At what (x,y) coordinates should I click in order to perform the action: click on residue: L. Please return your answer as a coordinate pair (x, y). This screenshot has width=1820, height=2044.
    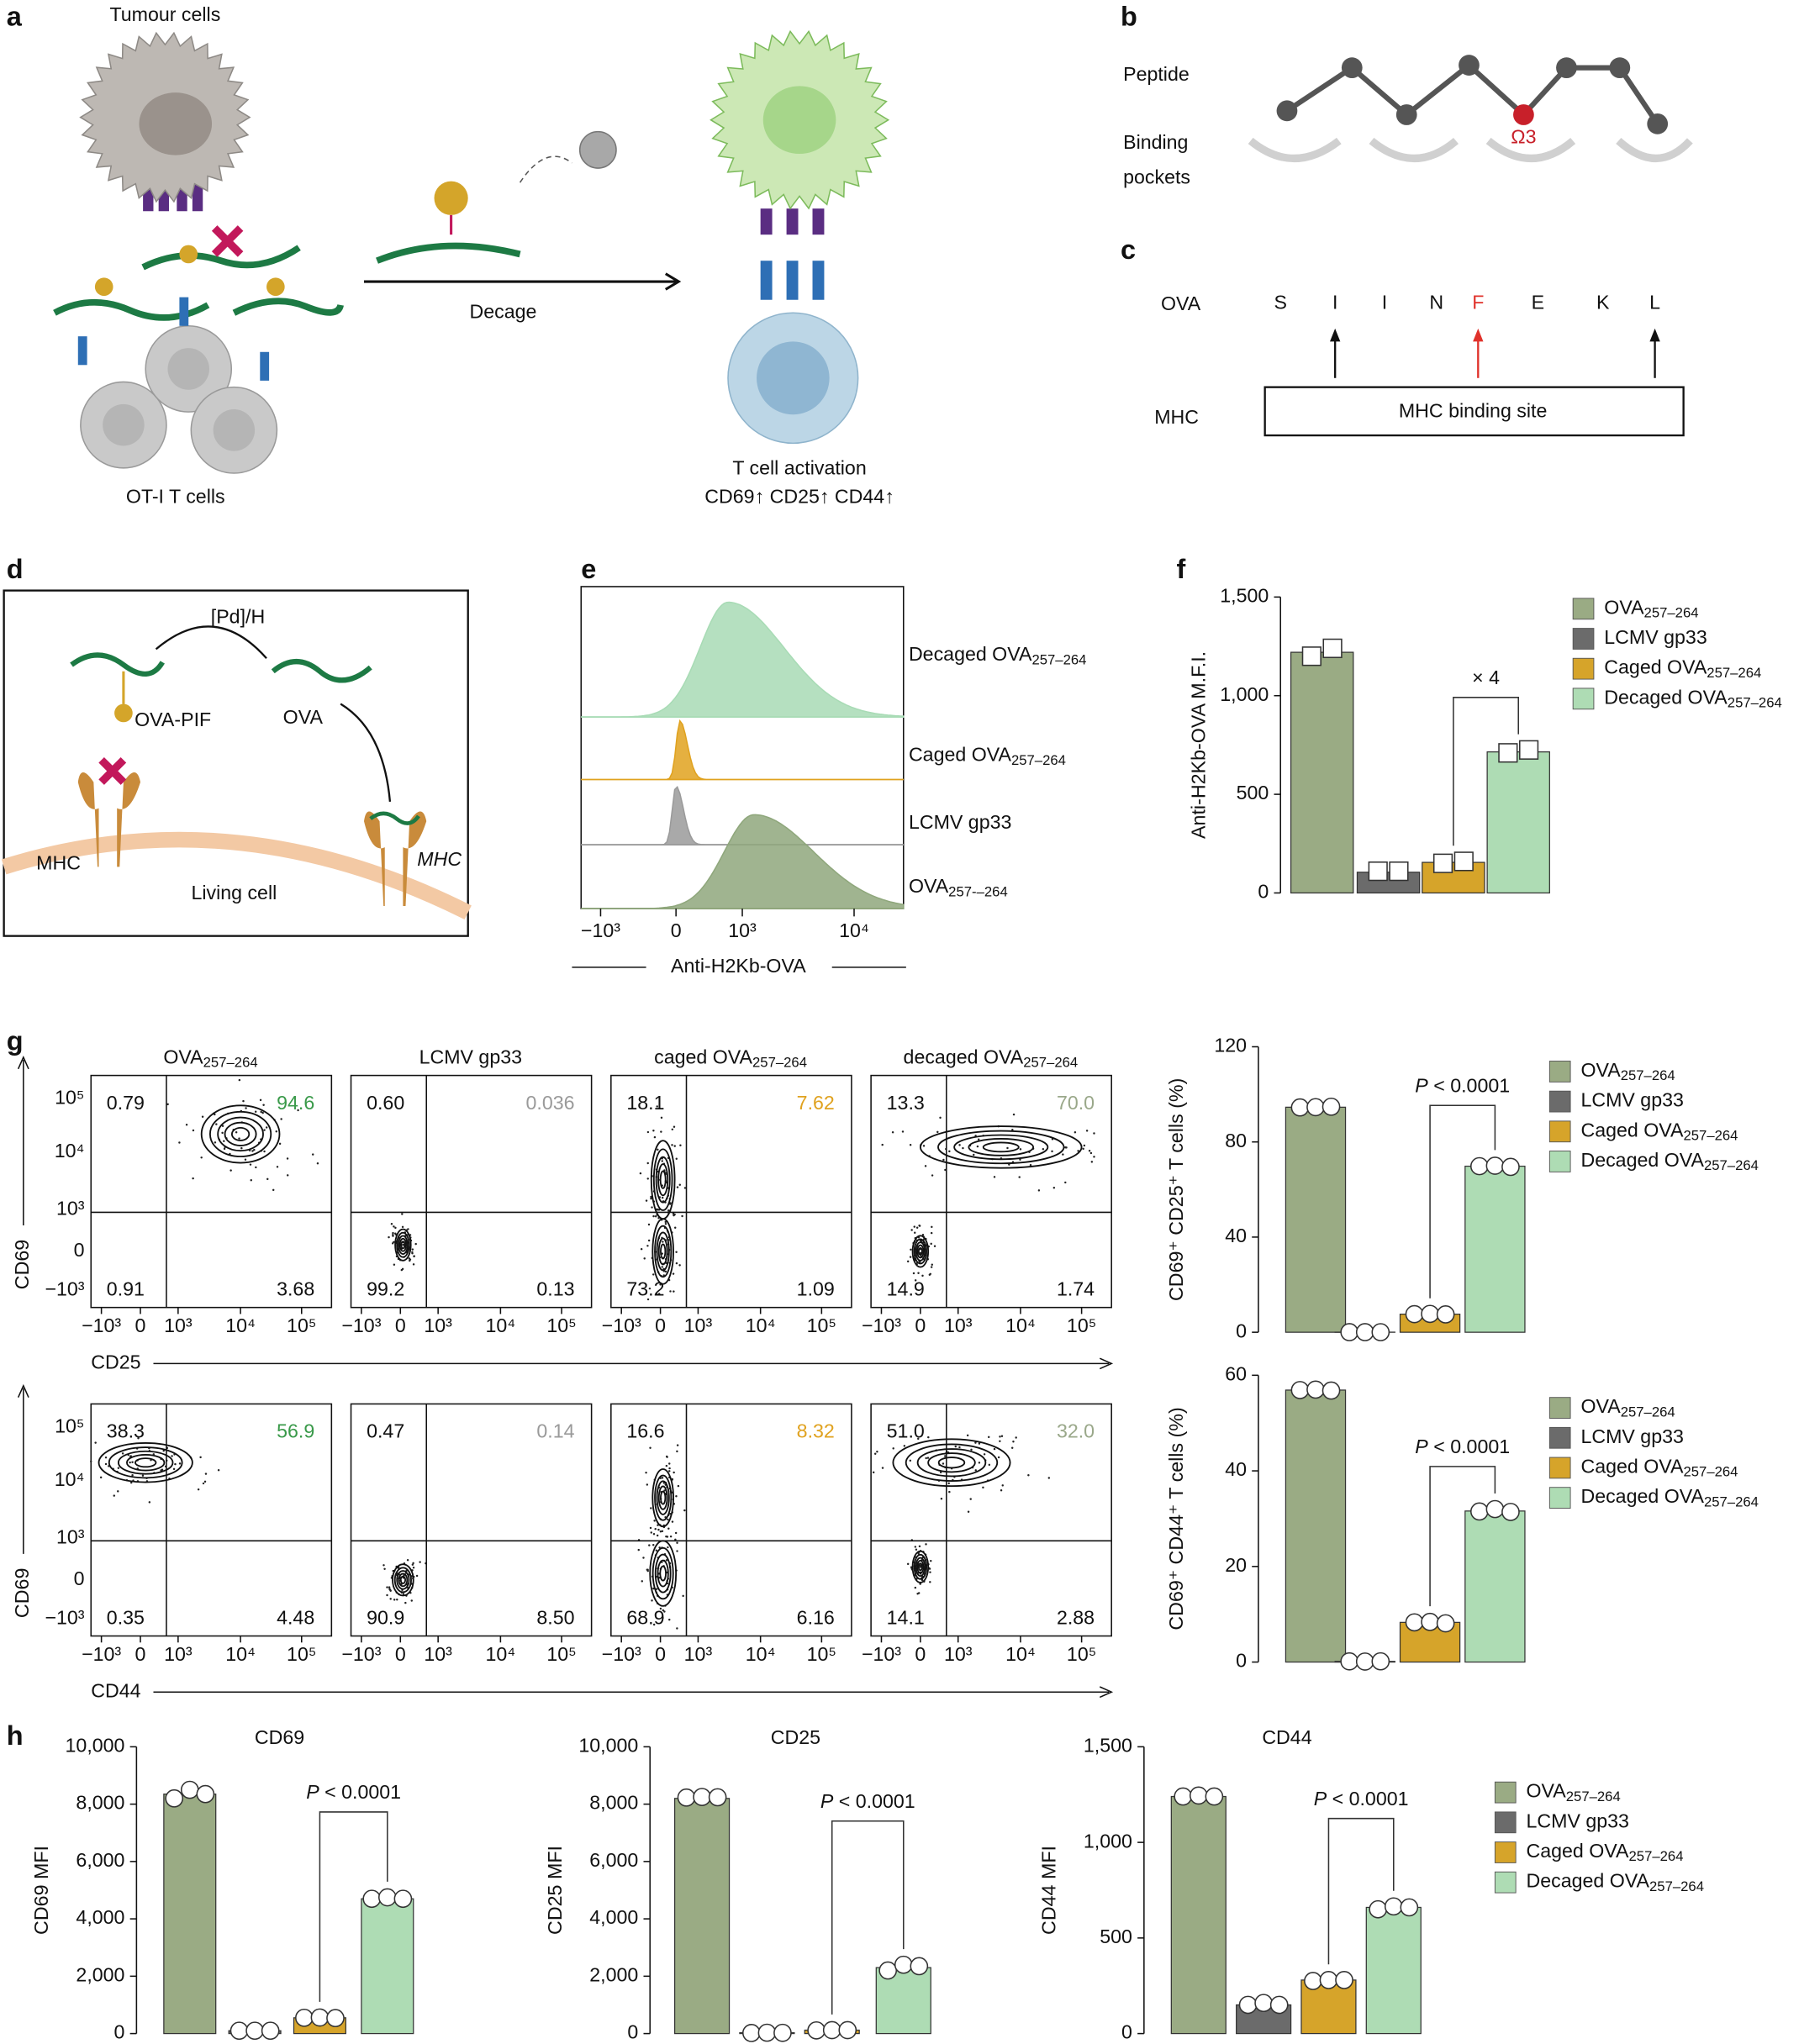
    Looking at the image, I should click on (1654, 302).